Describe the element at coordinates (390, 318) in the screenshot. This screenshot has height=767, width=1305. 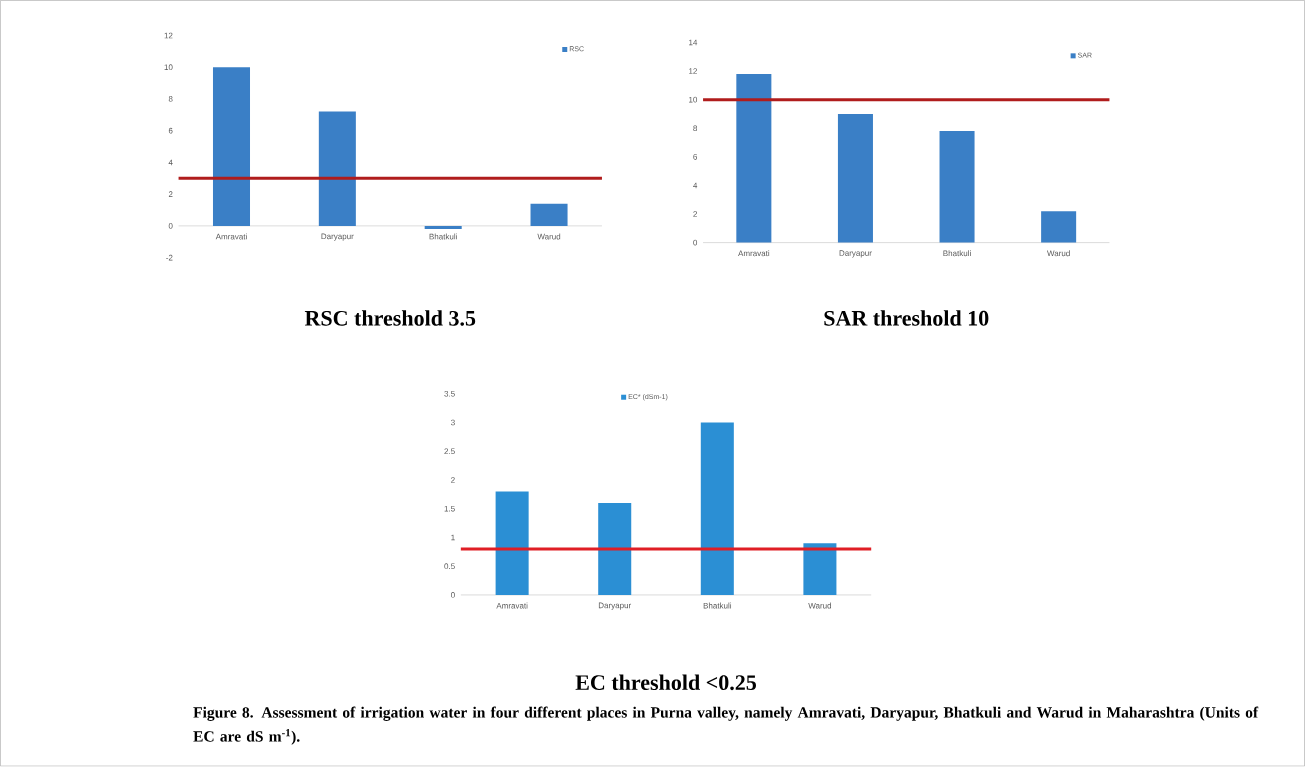
I see `text: RSC threshold 3.5` at that location.